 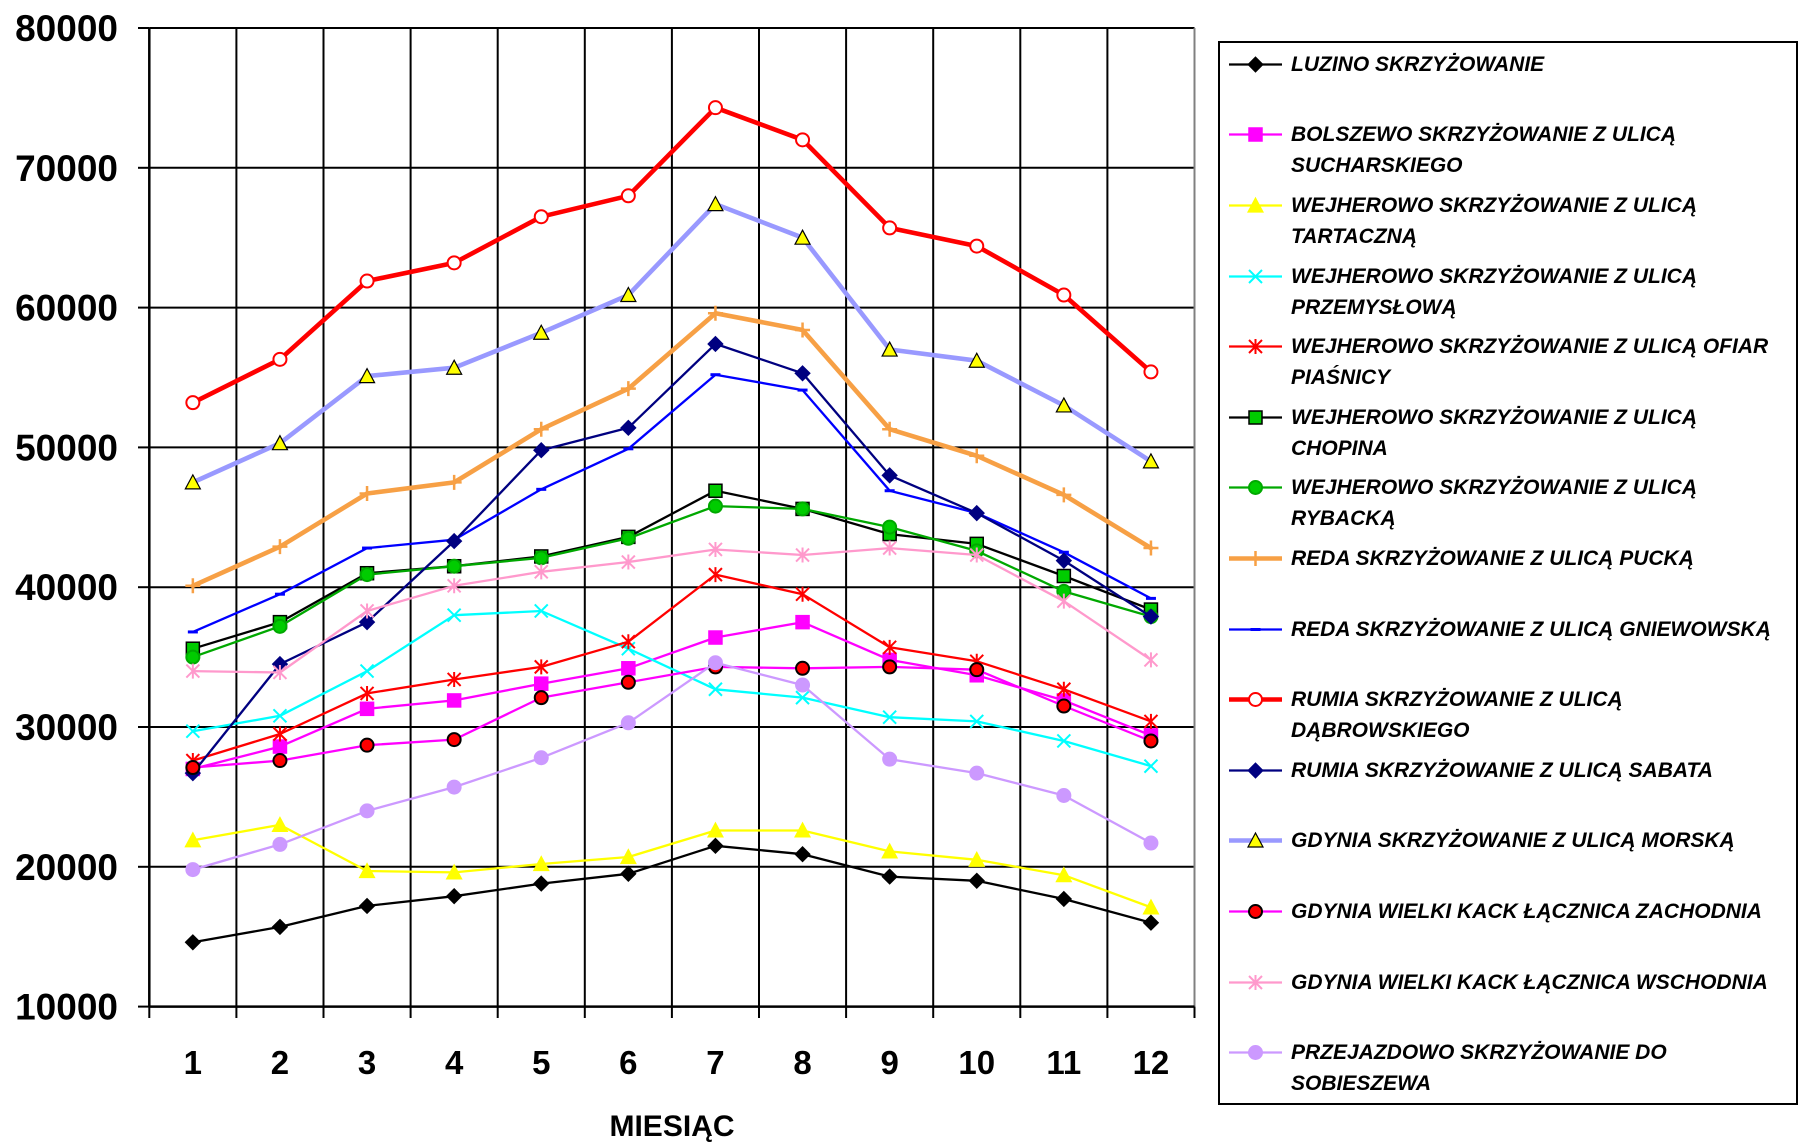 I want to click on legend-label: PRZEJAZDOWO SKRZYŻOWANIE DO SOBIESZEWA, so click(x=1479, y=1068).